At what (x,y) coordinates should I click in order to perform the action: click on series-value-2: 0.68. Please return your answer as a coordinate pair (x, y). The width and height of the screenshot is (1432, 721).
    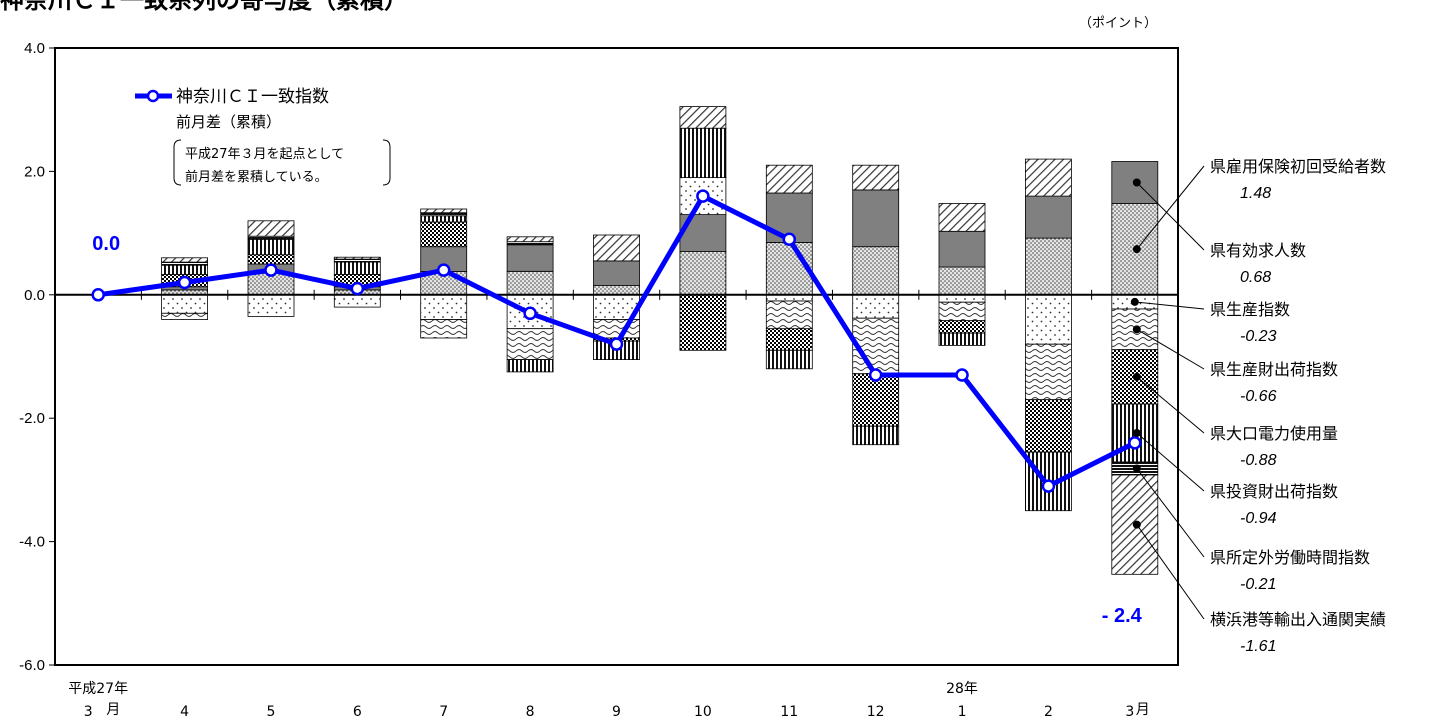
    Looking at the image, I should click on (1255, 277).